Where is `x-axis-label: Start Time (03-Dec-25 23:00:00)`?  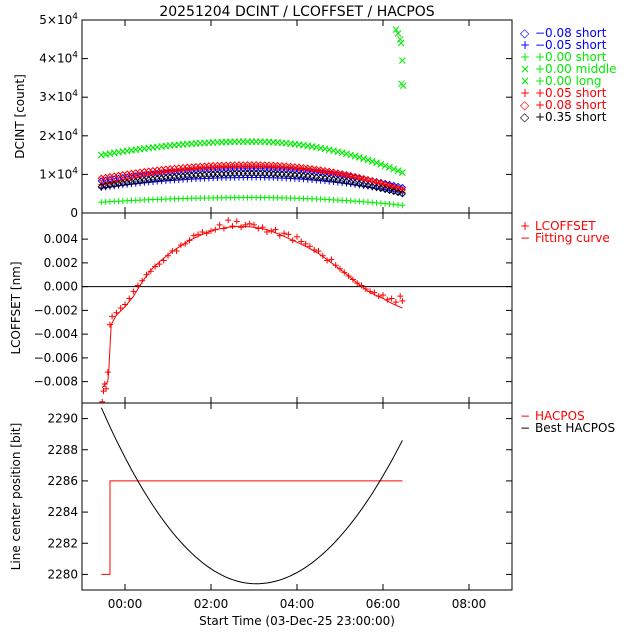
x-axis-label: Start Time (03-Dec-25 23:00:00) is located at coordinates (297, 621).